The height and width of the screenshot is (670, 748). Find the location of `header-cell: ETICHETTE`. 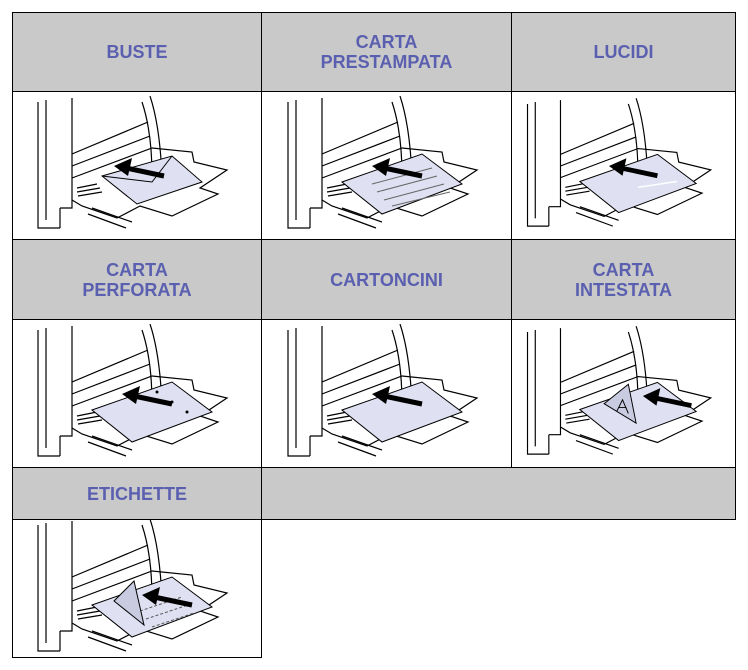

header-cell: ETICHETTE is located at coordinates (137, 494).